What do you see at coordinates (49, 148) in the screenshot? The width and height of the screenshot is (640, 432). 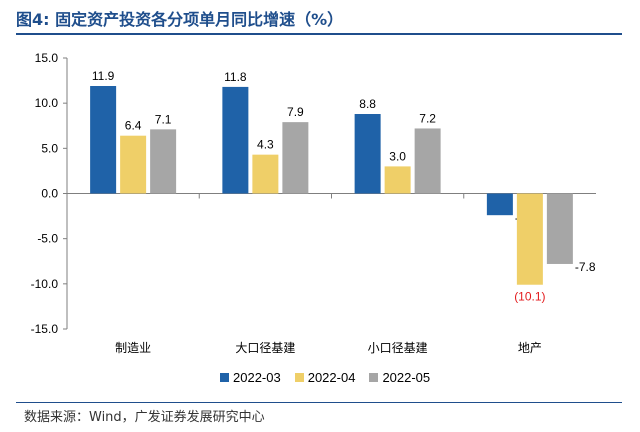 I see `y-tick-label: 5.0` at bounding box center [49, 148].